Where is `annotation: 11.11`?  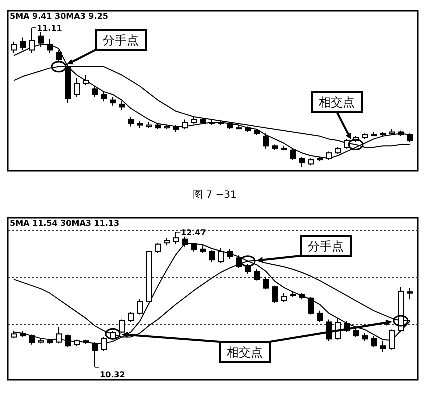
annotation: 11.11 is located at coordinates (50, 28).